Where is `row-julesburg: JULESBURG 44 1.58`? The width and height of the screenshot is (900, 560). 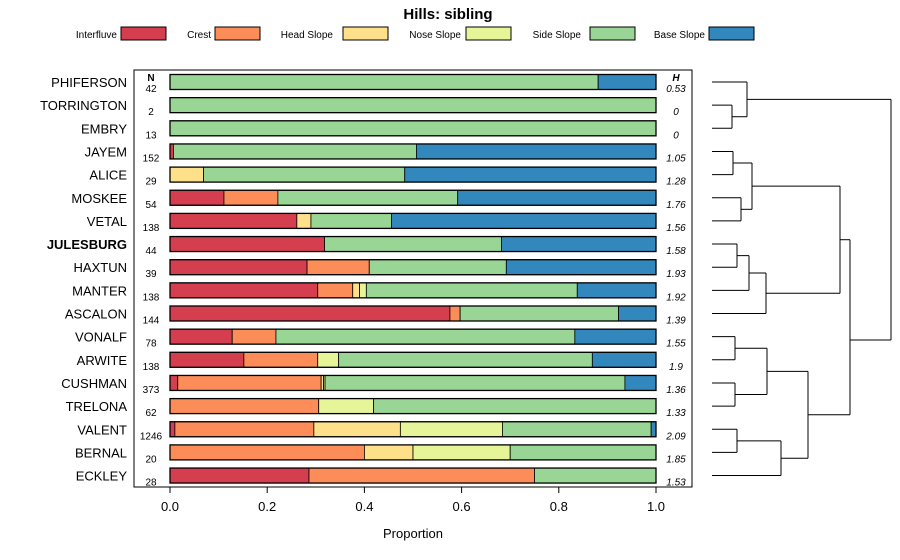 row-julesburg: JULESBURG 44 1.58 is located at coordinates (366, 246).